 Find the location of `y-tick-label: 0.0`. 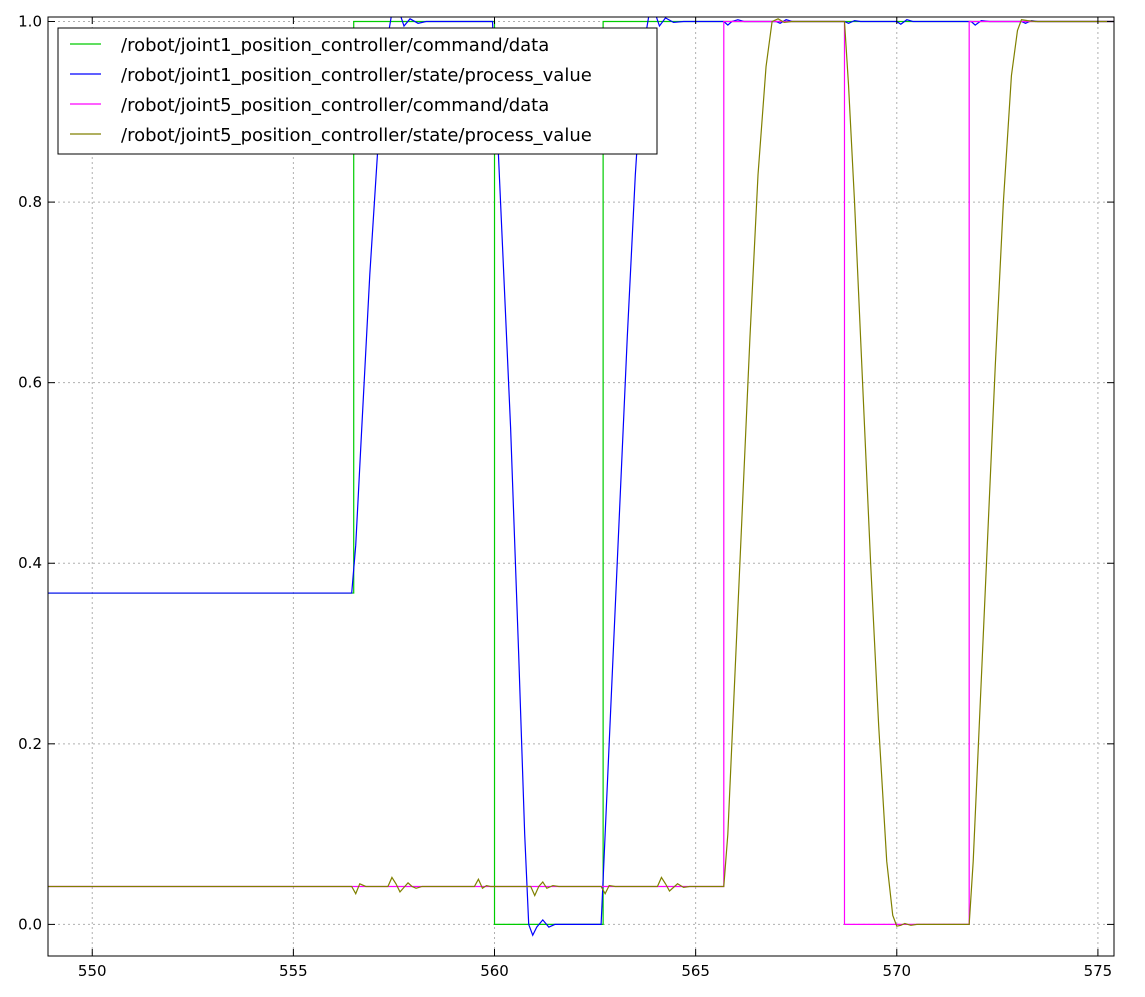

y-tick-label: 0.0 is located at coordinates (30, 924).